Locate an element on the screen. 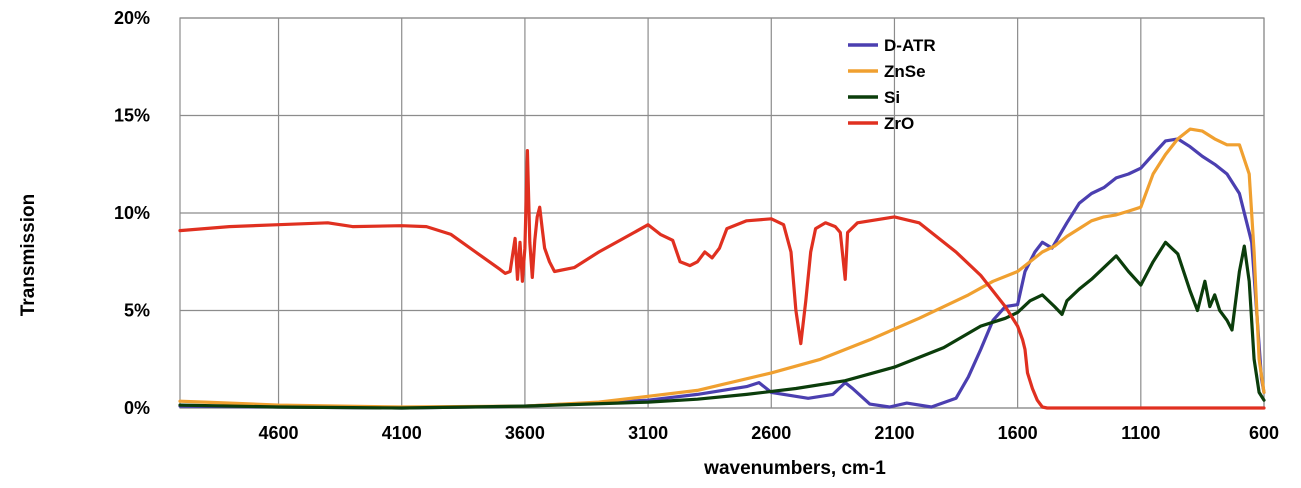  legend-label: ZnSe is located at coordinates (905, 71).